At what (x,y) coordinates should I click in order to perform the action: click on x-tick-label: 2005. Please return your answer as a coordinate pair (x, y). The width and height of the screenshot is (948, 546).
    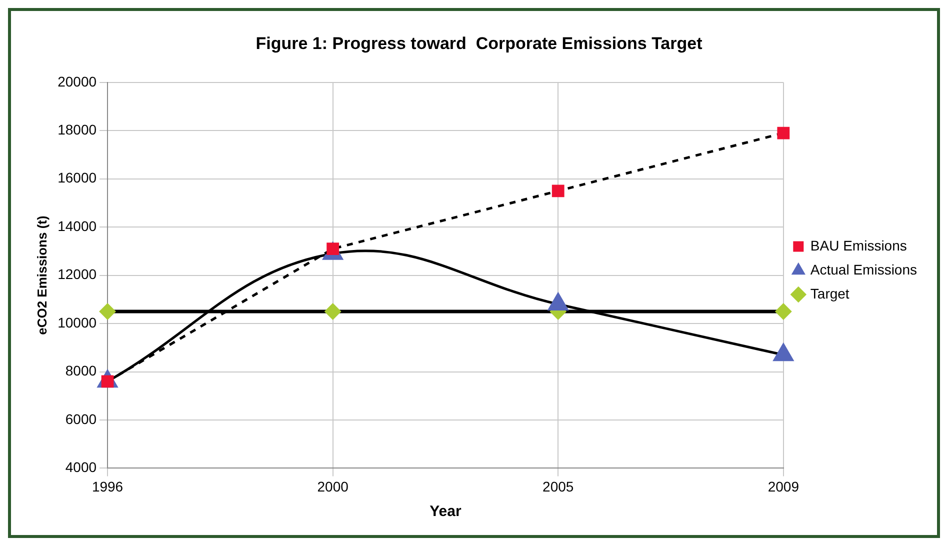
    Looking at the image, I should click on (558, 486).